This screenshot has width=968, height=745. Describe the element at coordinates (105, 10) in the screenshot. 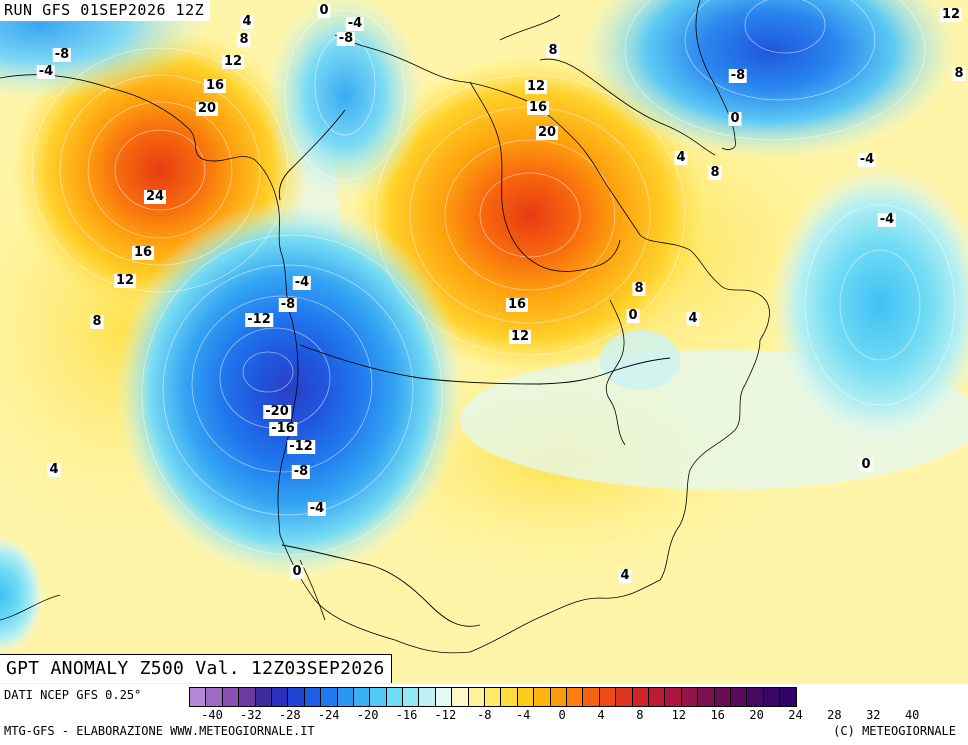

I see `run-label: RUN GFS 01SEP2026 12Z` at that location.